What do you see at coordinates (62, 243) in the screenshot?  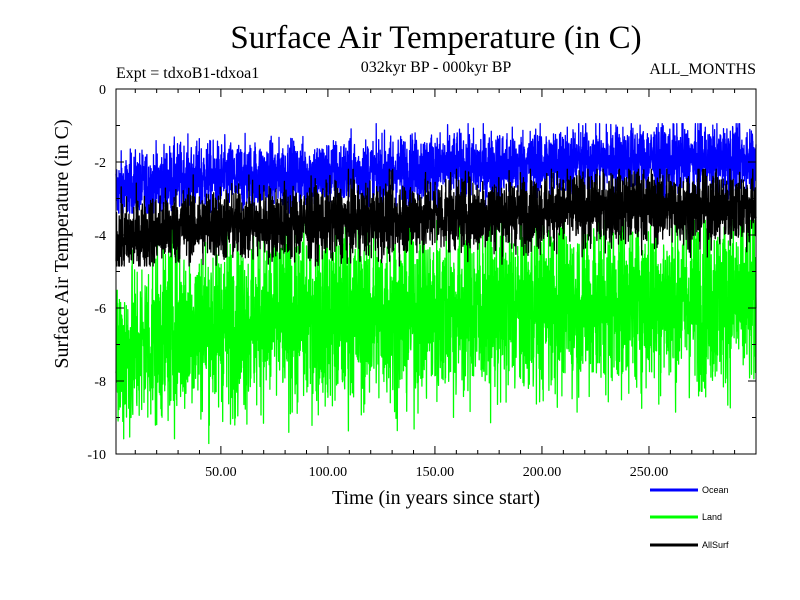 I see `y-axis-label: Surface Air Temperature (in C)` at bounding box center [62, 243].